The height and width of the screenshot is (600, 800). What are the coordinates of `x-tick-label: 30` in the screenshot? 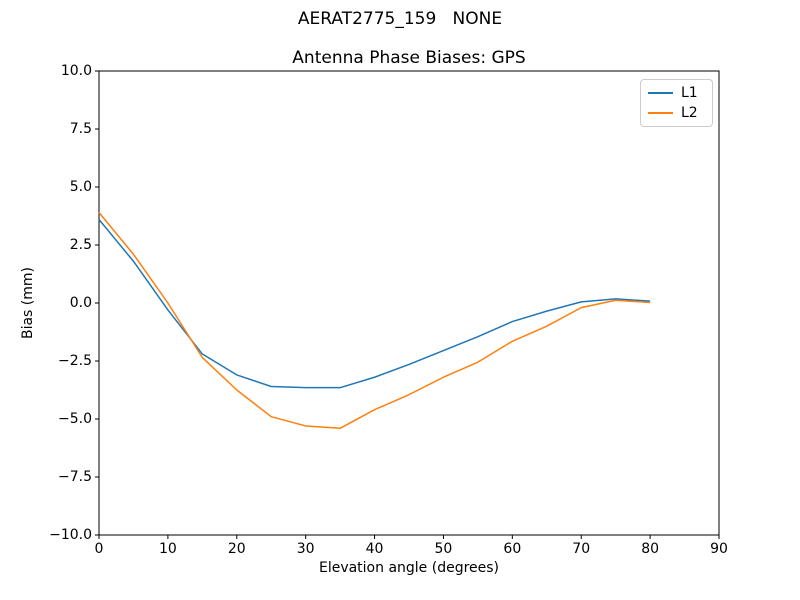 It's located at (305, 549).